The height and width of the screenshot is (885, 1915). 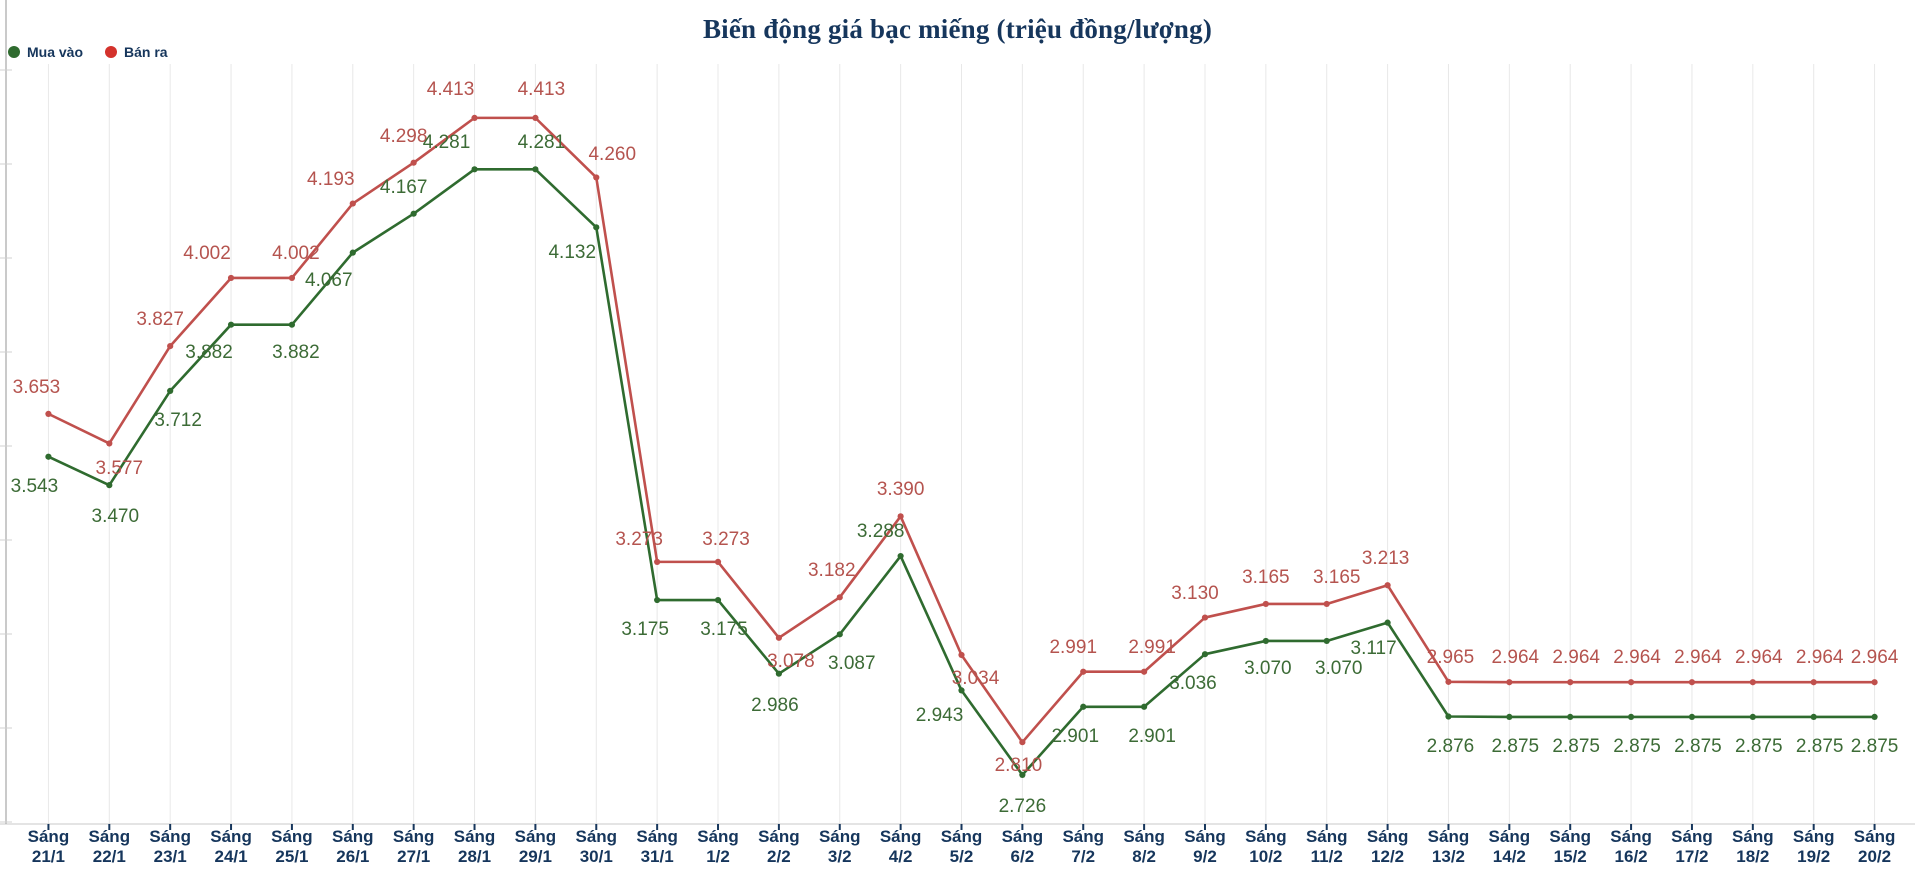 What do you see at coordinates (170, 846) in the screenshot?
I see `x-axis-tick-label: Sáng 23/1` at bounding box center [170, 846].